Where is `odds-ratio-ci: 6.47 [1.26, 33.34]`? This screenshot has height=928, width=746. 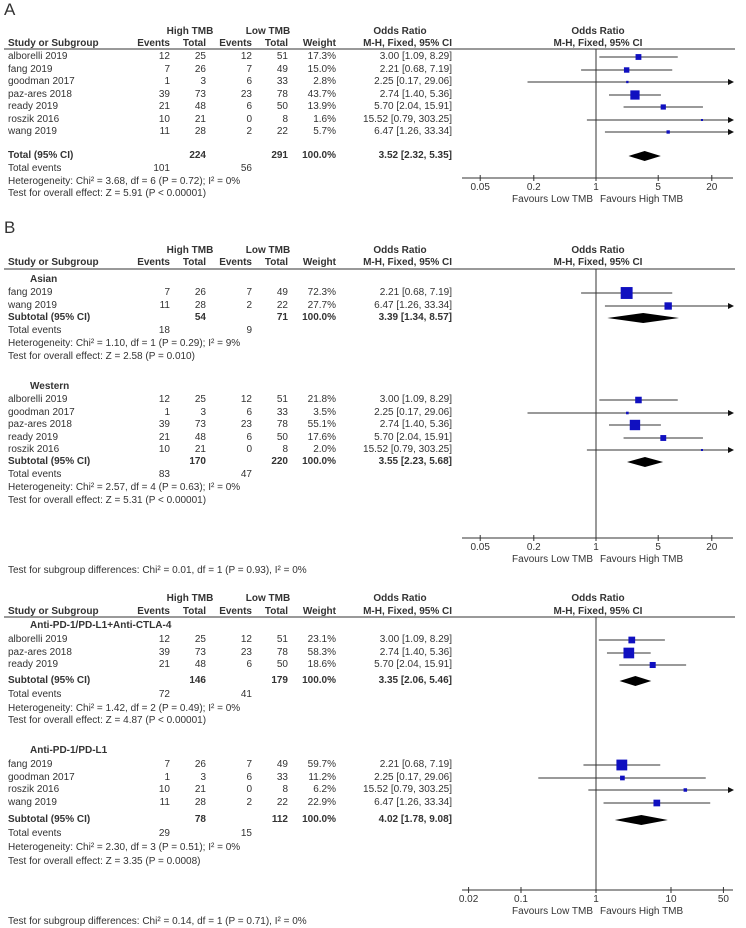 odds-ratio-ci: 6.47 [1.26, 33.34] is located at coordinates (413, 802).